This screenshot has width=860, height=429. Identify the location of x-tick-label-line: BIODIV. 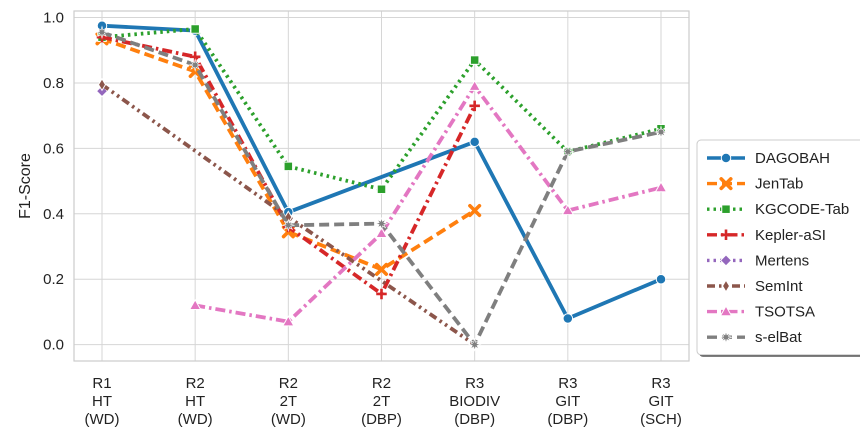
(474, 401).